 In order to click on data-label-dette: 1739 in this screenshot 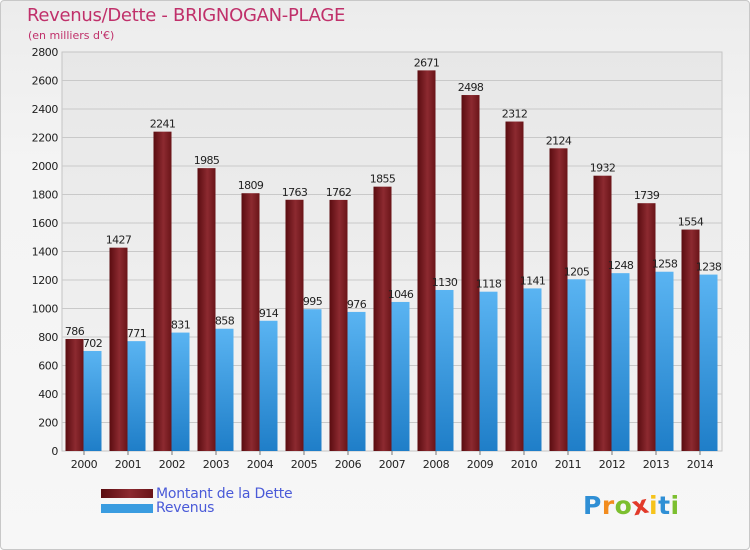, I will do `click(647, 195)`.